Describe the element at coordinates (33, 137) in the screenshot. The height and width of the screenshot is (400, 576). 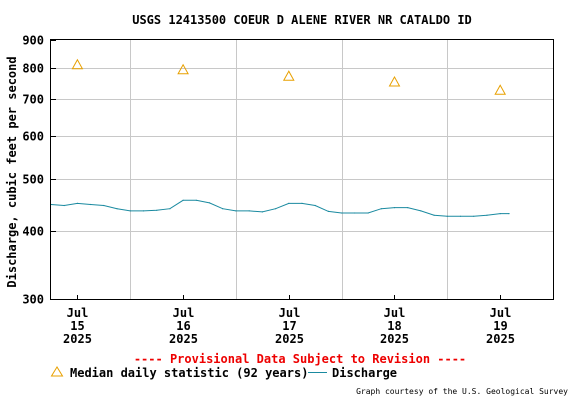
I see `y-tick-label: 600` at that location.